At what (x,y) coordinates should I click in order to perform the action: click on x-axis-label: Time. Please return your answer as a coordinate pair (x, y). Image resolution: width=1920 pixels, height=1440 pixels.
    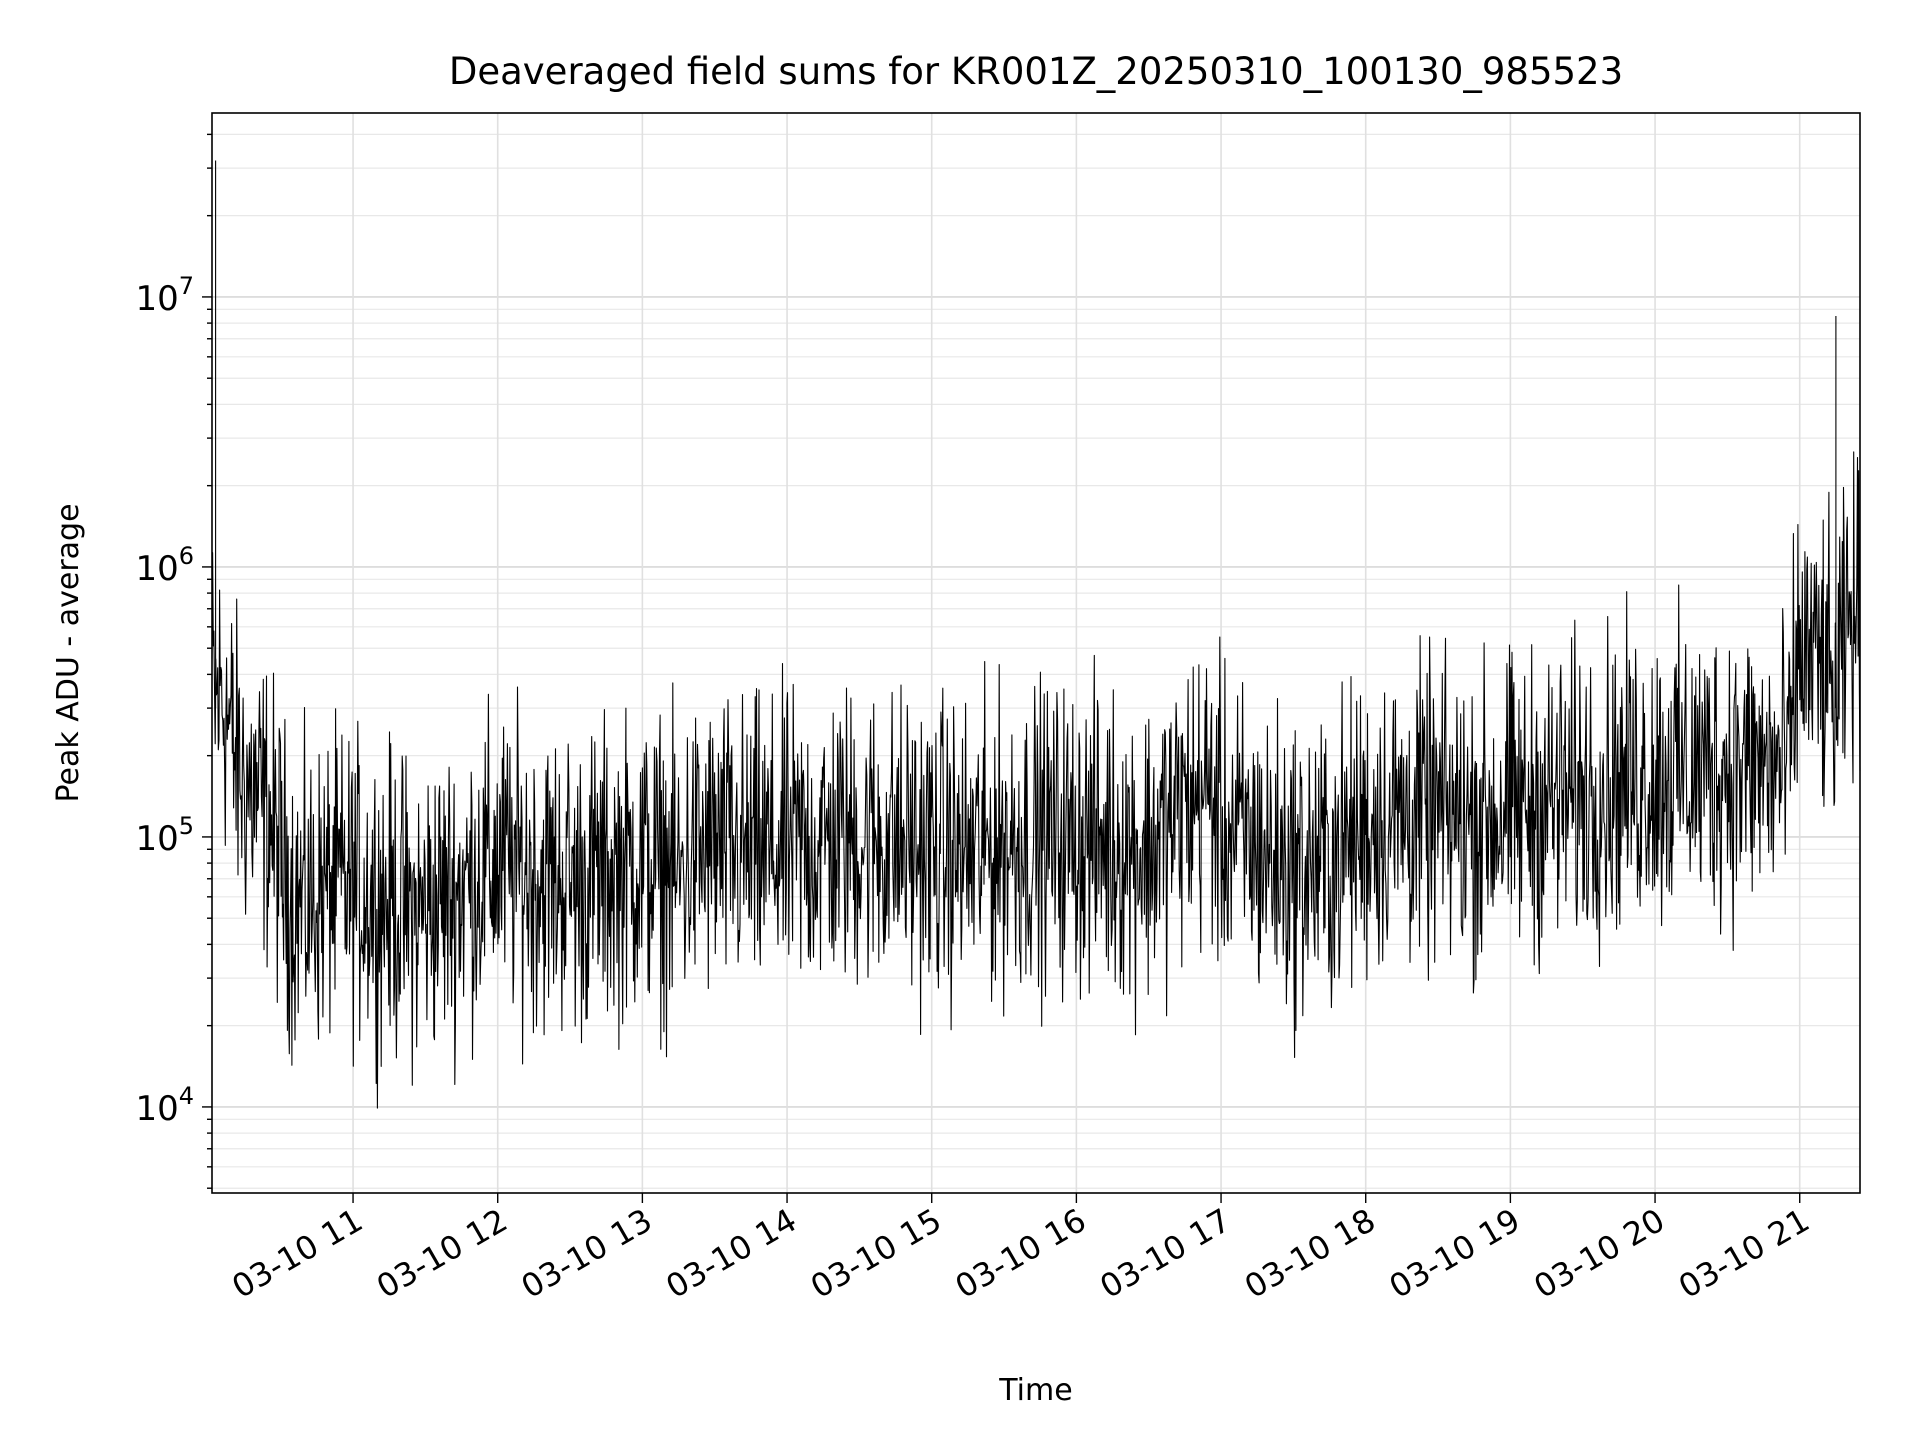
    Looking at the image, I should click on (1035, 1390).